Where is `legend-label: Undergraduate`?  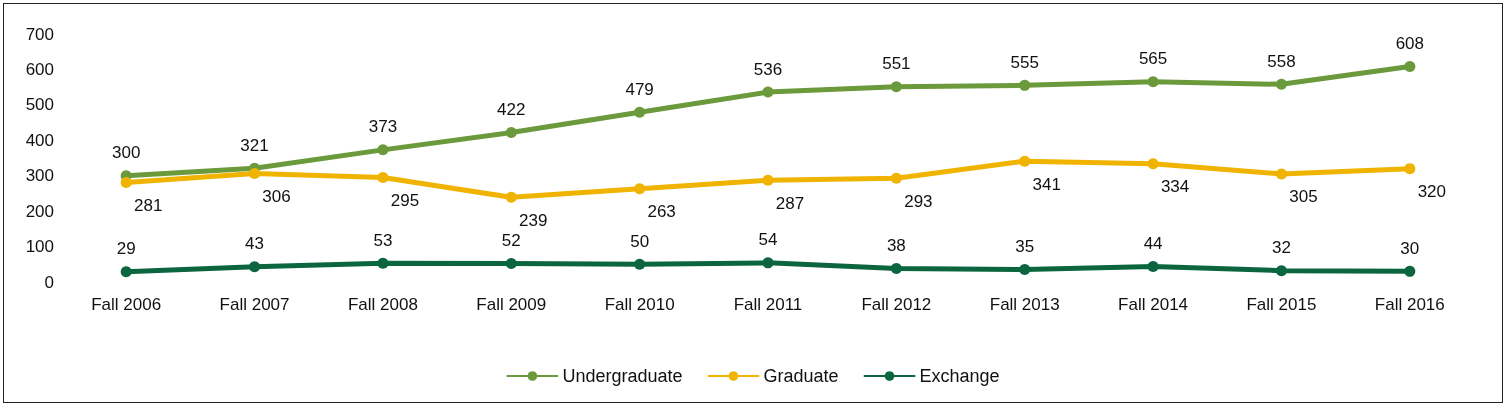 legend-label: Undergraduate is located at coordinates (622, 376).